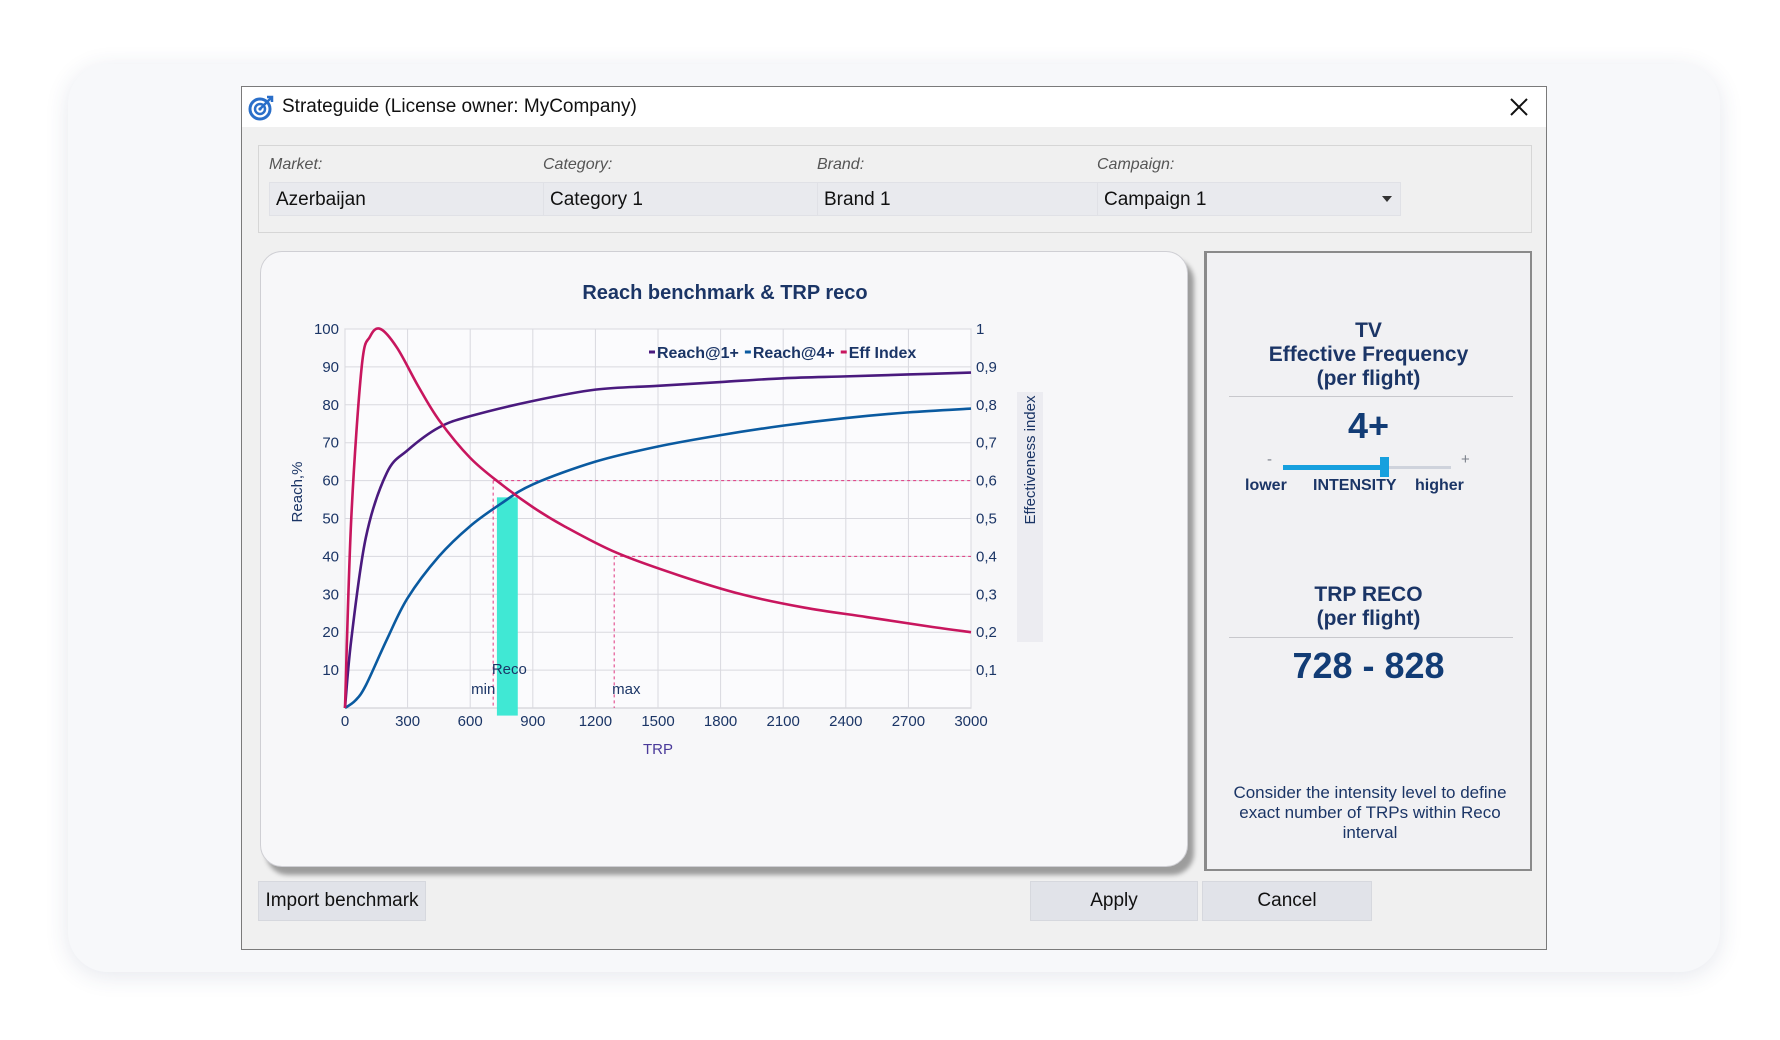 This screenshot has width=1780, height=1040. I want to click on marker-label: min, so click(483, 689).